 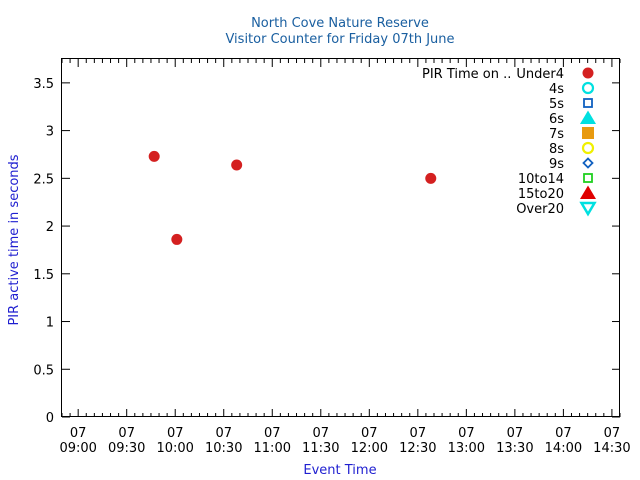 What do you see at coordinates (540, 209) in the screenshot?
I see `legend-label: Over20` at bounding box center [540, 209].